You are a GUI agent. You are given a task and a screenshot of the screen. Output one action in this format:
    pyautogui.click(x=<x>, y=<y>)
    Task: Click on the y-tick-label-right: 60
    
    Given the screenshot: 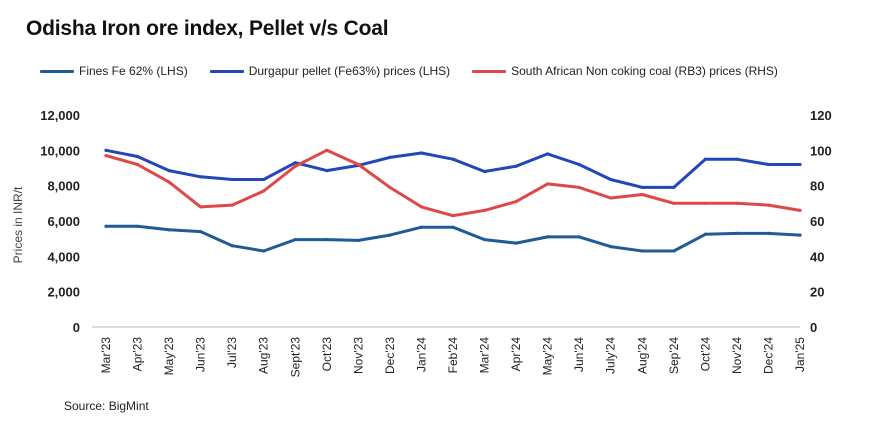 What is the action you would take?
    pyautogui.click(x=817, y=221)
    